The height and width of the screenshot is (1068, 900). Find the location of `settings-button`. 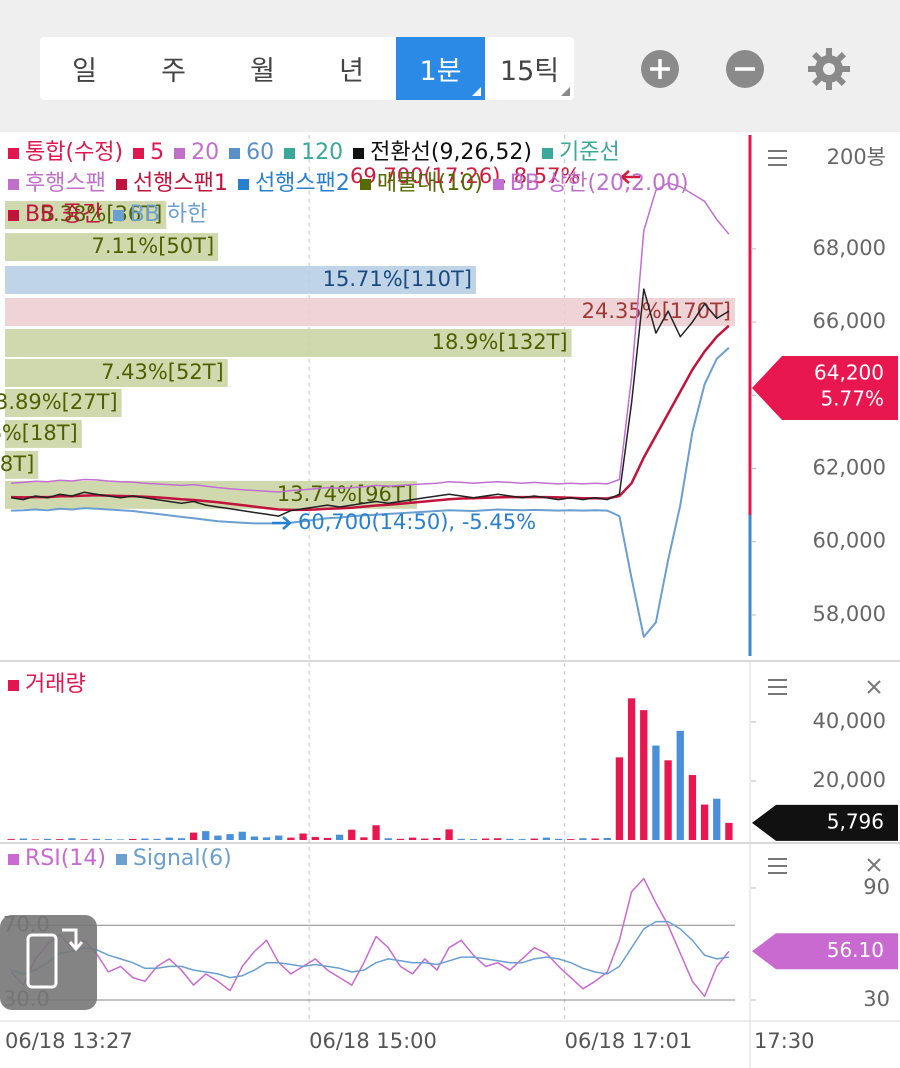

settings-button is located at coordinates (828, 68).